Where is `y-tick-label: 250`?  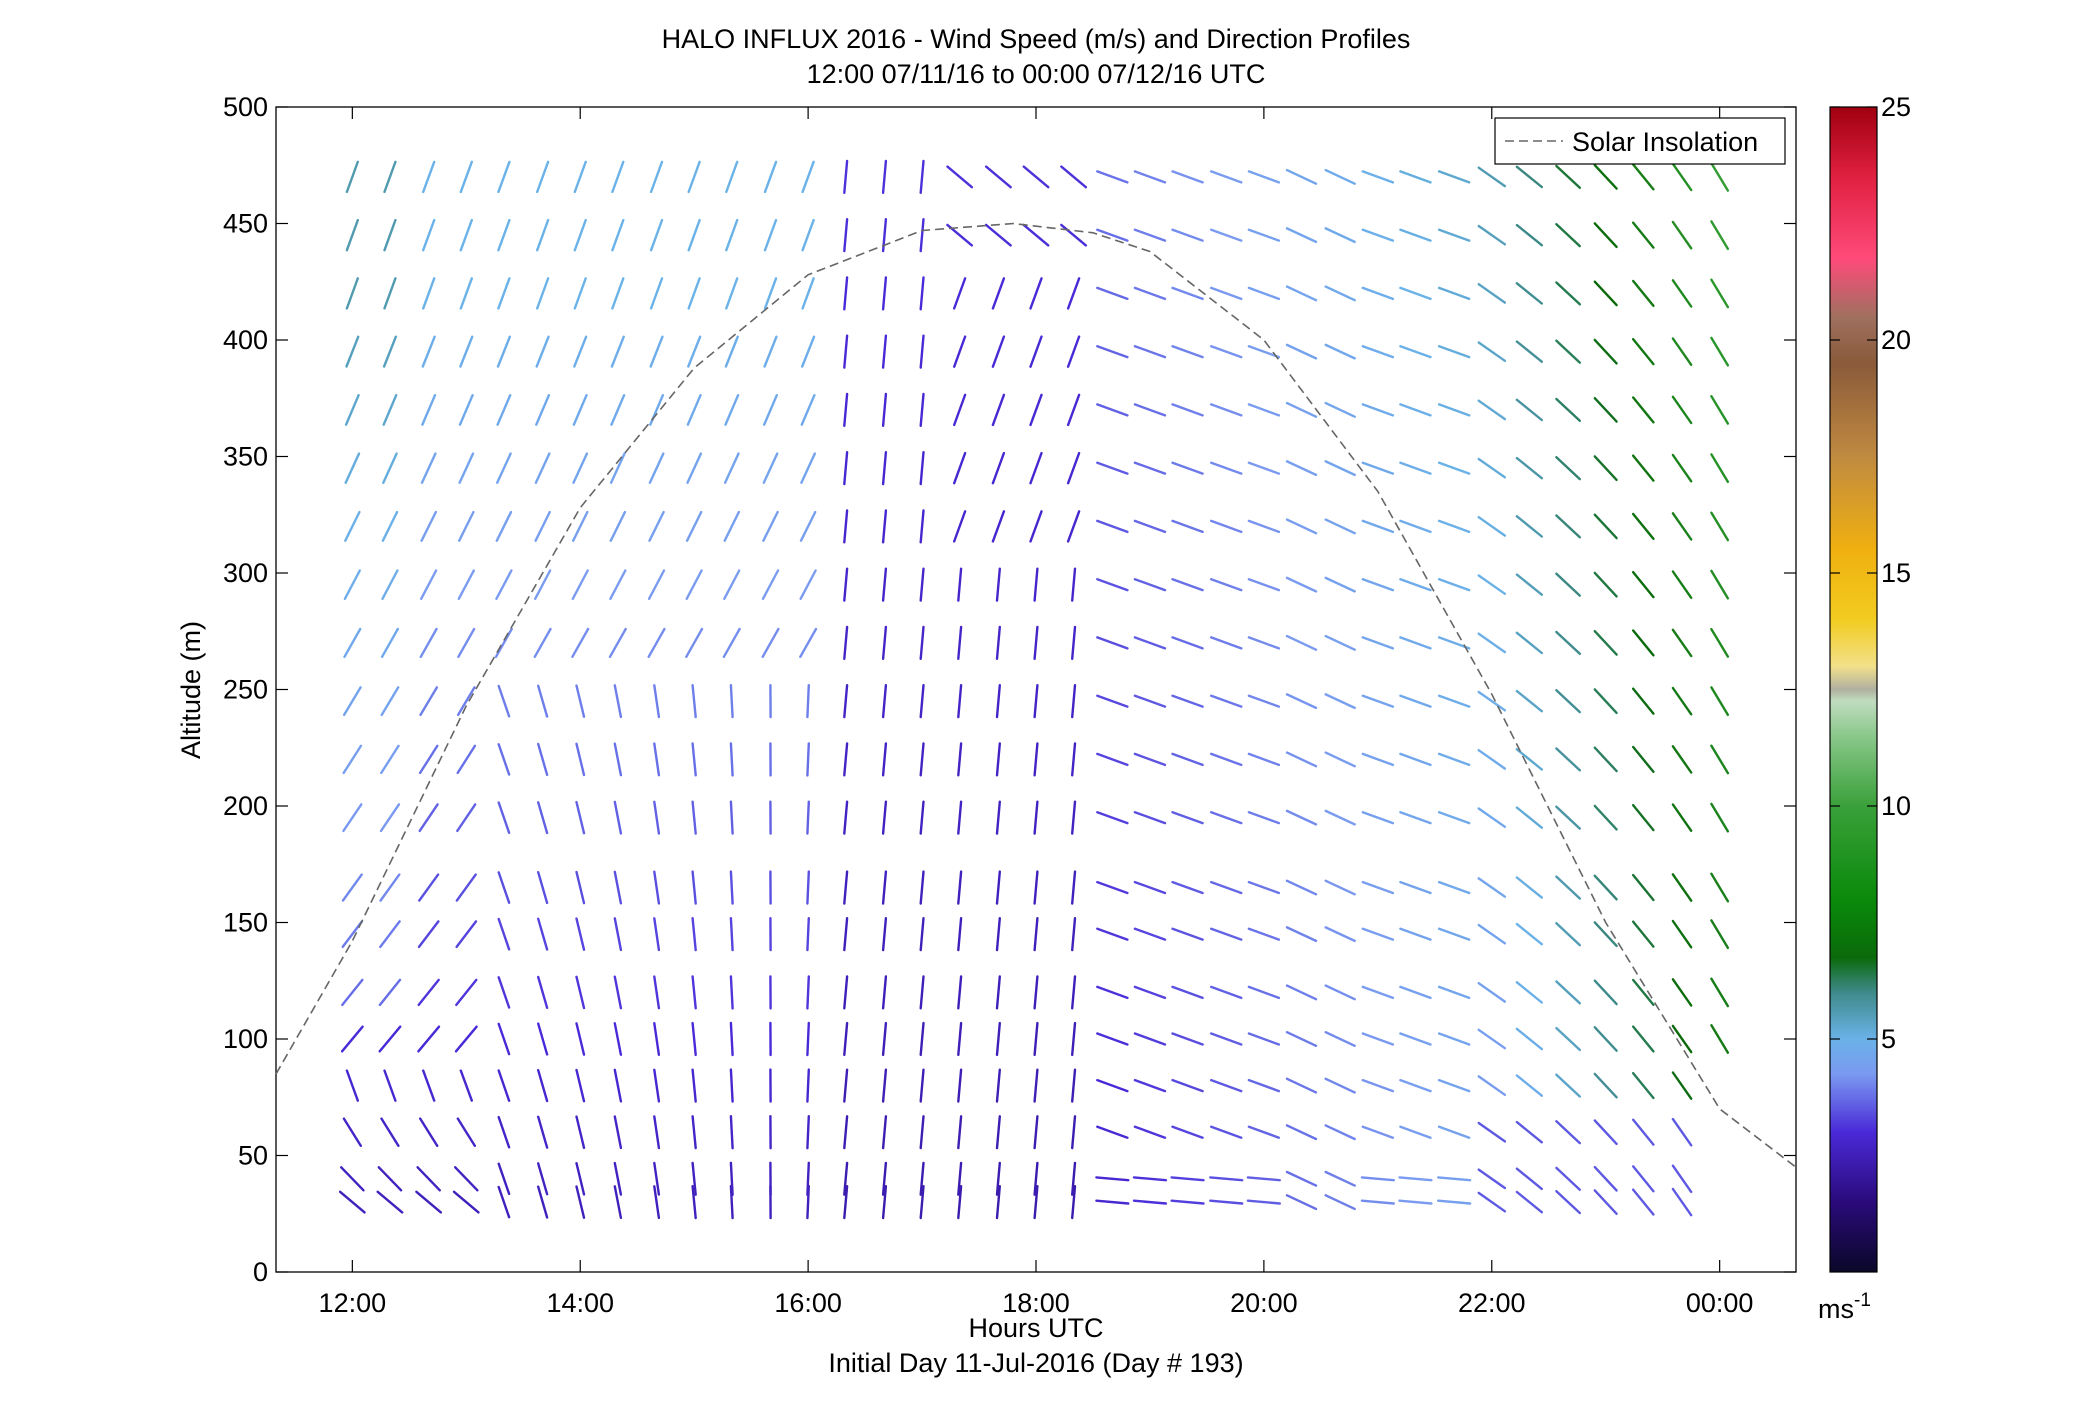
y-tick-label: 250 is located at coordinates (245, 690).